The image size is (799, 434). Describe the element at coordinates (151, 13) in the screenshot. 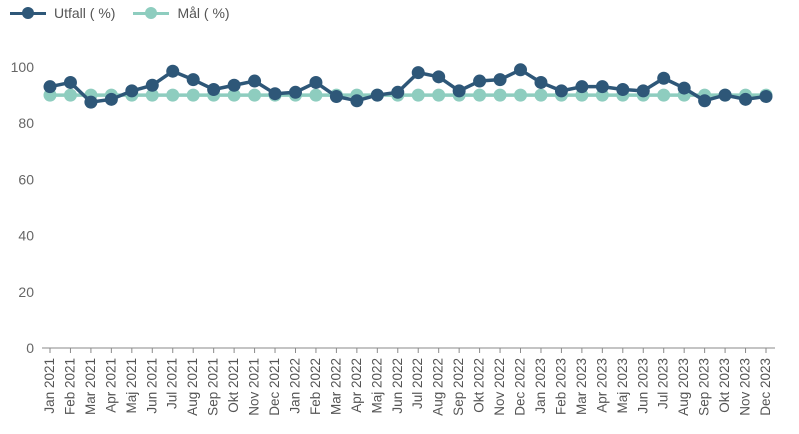

I see `legend-swatch-mal` at that location.